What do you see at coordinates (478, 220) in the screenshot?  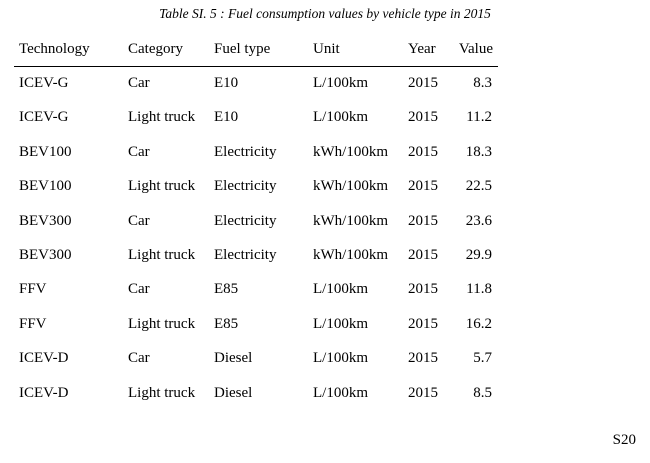 I see `cell-value: 23.6` at bounding box center [478, 220].